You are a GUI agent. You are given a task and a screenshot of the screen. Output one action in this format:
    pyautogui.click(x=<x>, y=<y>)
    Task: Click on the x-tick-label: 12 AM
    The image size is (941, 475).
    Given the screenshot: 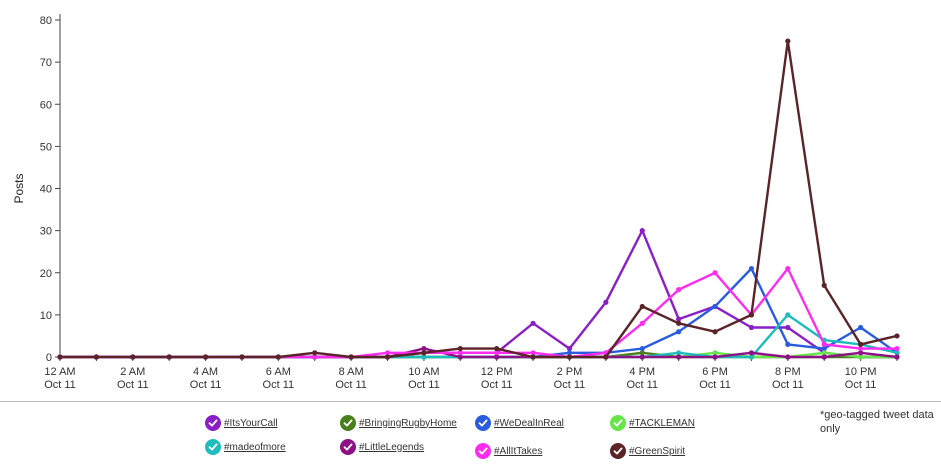 What is the action you would take?
    pyautogui.click(x=59, y=372)
    